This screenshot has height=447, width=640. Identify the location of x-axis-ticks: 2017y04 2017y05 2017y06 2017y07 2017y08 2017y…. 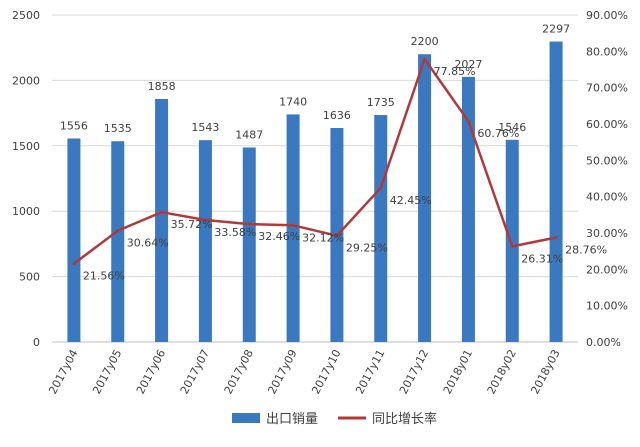
(304, 371).